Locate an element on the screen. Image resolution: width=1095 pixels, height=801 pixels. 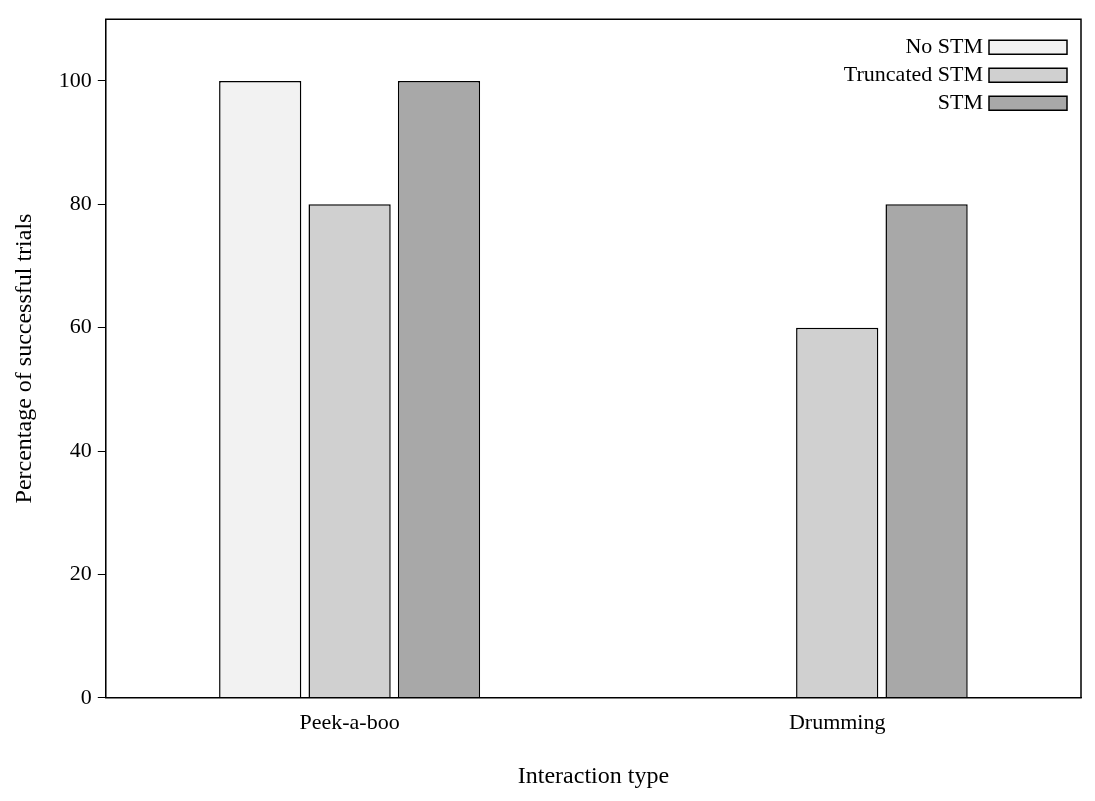
y-tick-label: 40 is located at coordinates (80, 449).